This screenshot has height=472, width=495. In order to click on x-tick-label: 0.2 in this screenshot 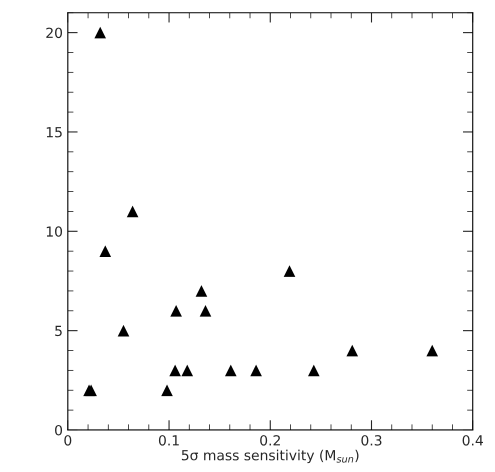, I will do `click(270, 440)`.